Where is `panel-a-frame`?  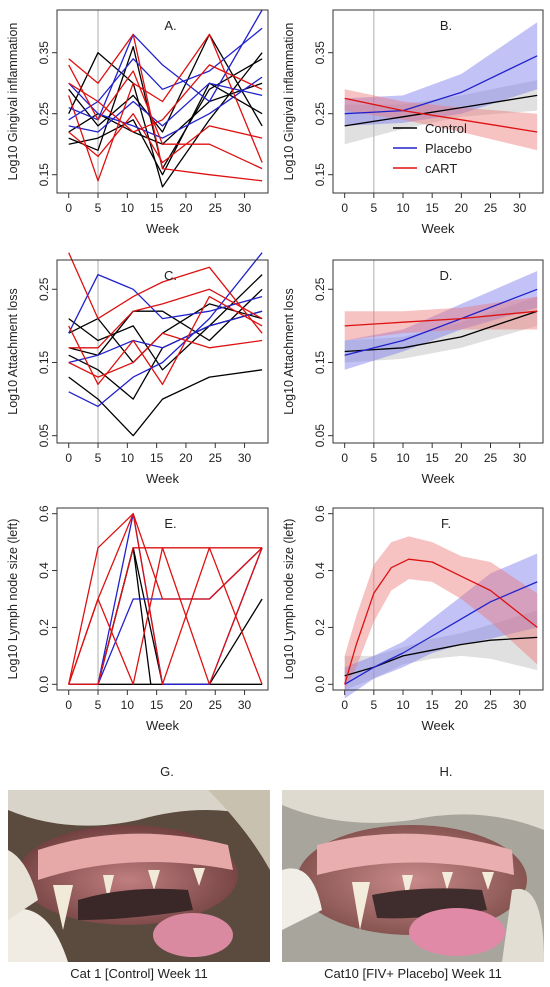
panel-a-frame is located at coordinates (162, 101).